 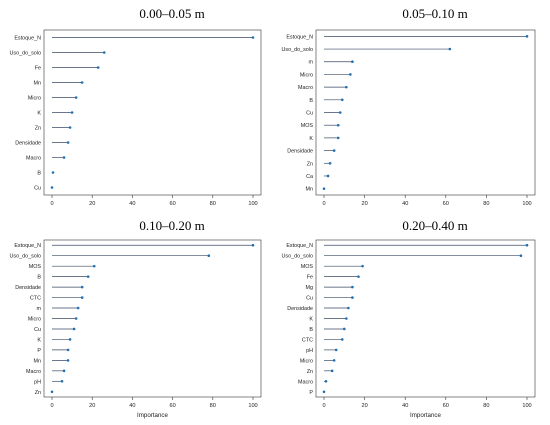 I want to click on panel-title-1: 0.00–0.05 m, so click(x=172, y=13).